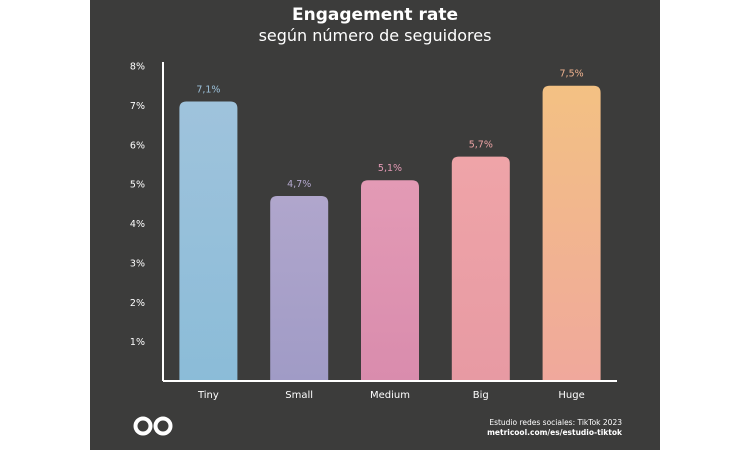 Image resolution: width=750 pixels, height=450 pixels. Describe the element at coordinates (208, 89) in the screenshot. I see `data-label-tiny: 7,1%` at that location.